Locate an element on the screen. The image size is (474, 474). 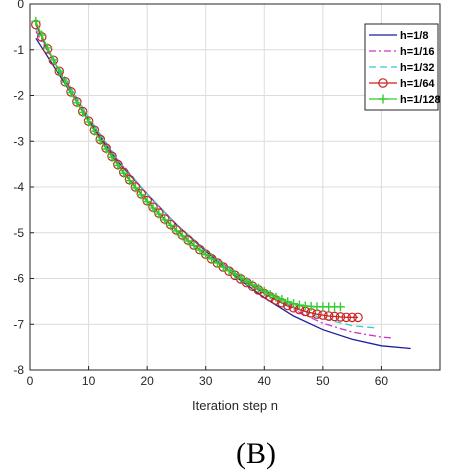
x-tick-label: 10 is located at coordinates (89, 381).